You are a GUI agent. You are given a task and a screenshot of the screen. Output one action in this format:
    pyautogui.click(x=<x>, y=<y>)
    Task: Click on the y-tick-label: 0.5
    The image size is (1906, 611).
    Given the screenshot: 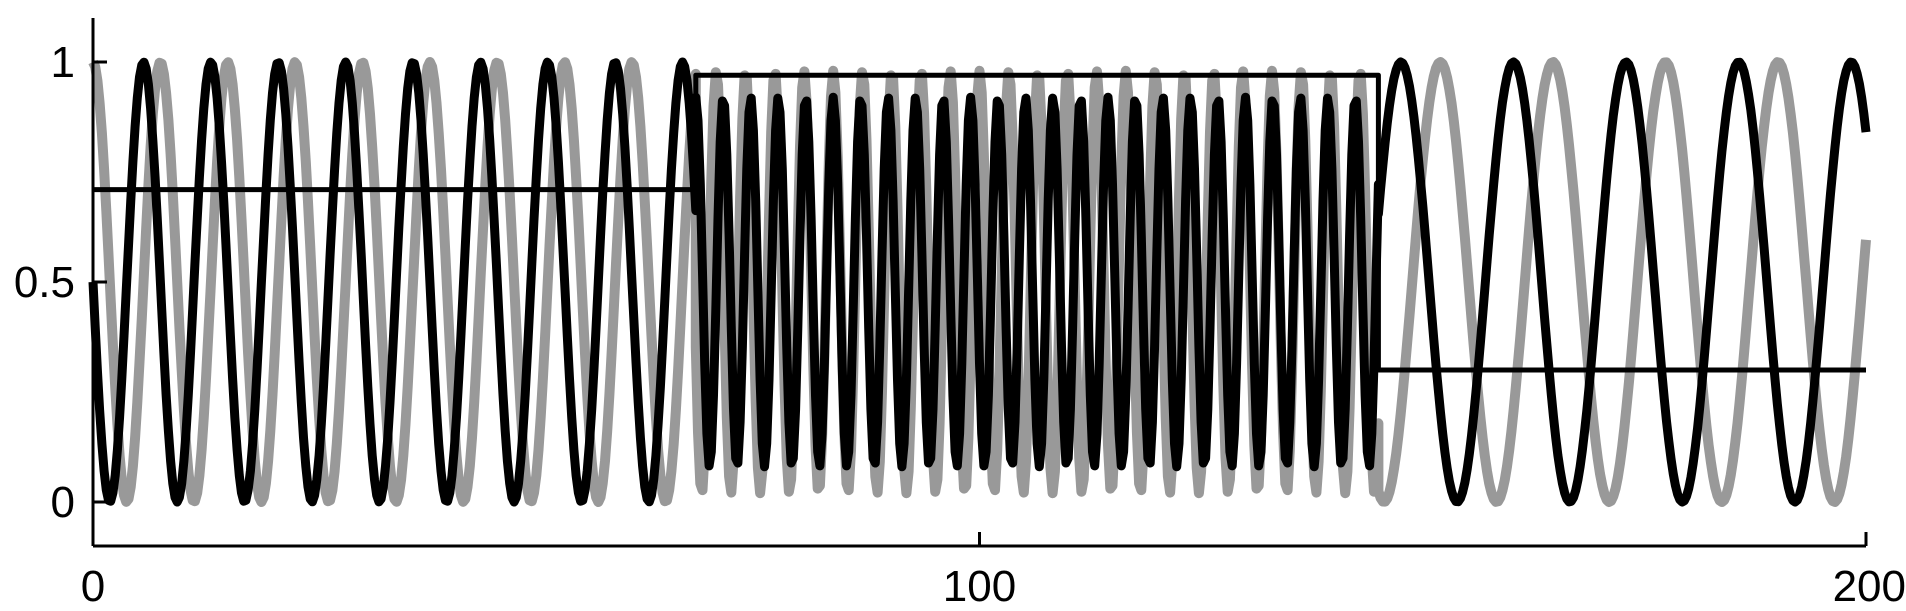 What is the action you would take?
    pyautogui.click(x=44, y=282)
    